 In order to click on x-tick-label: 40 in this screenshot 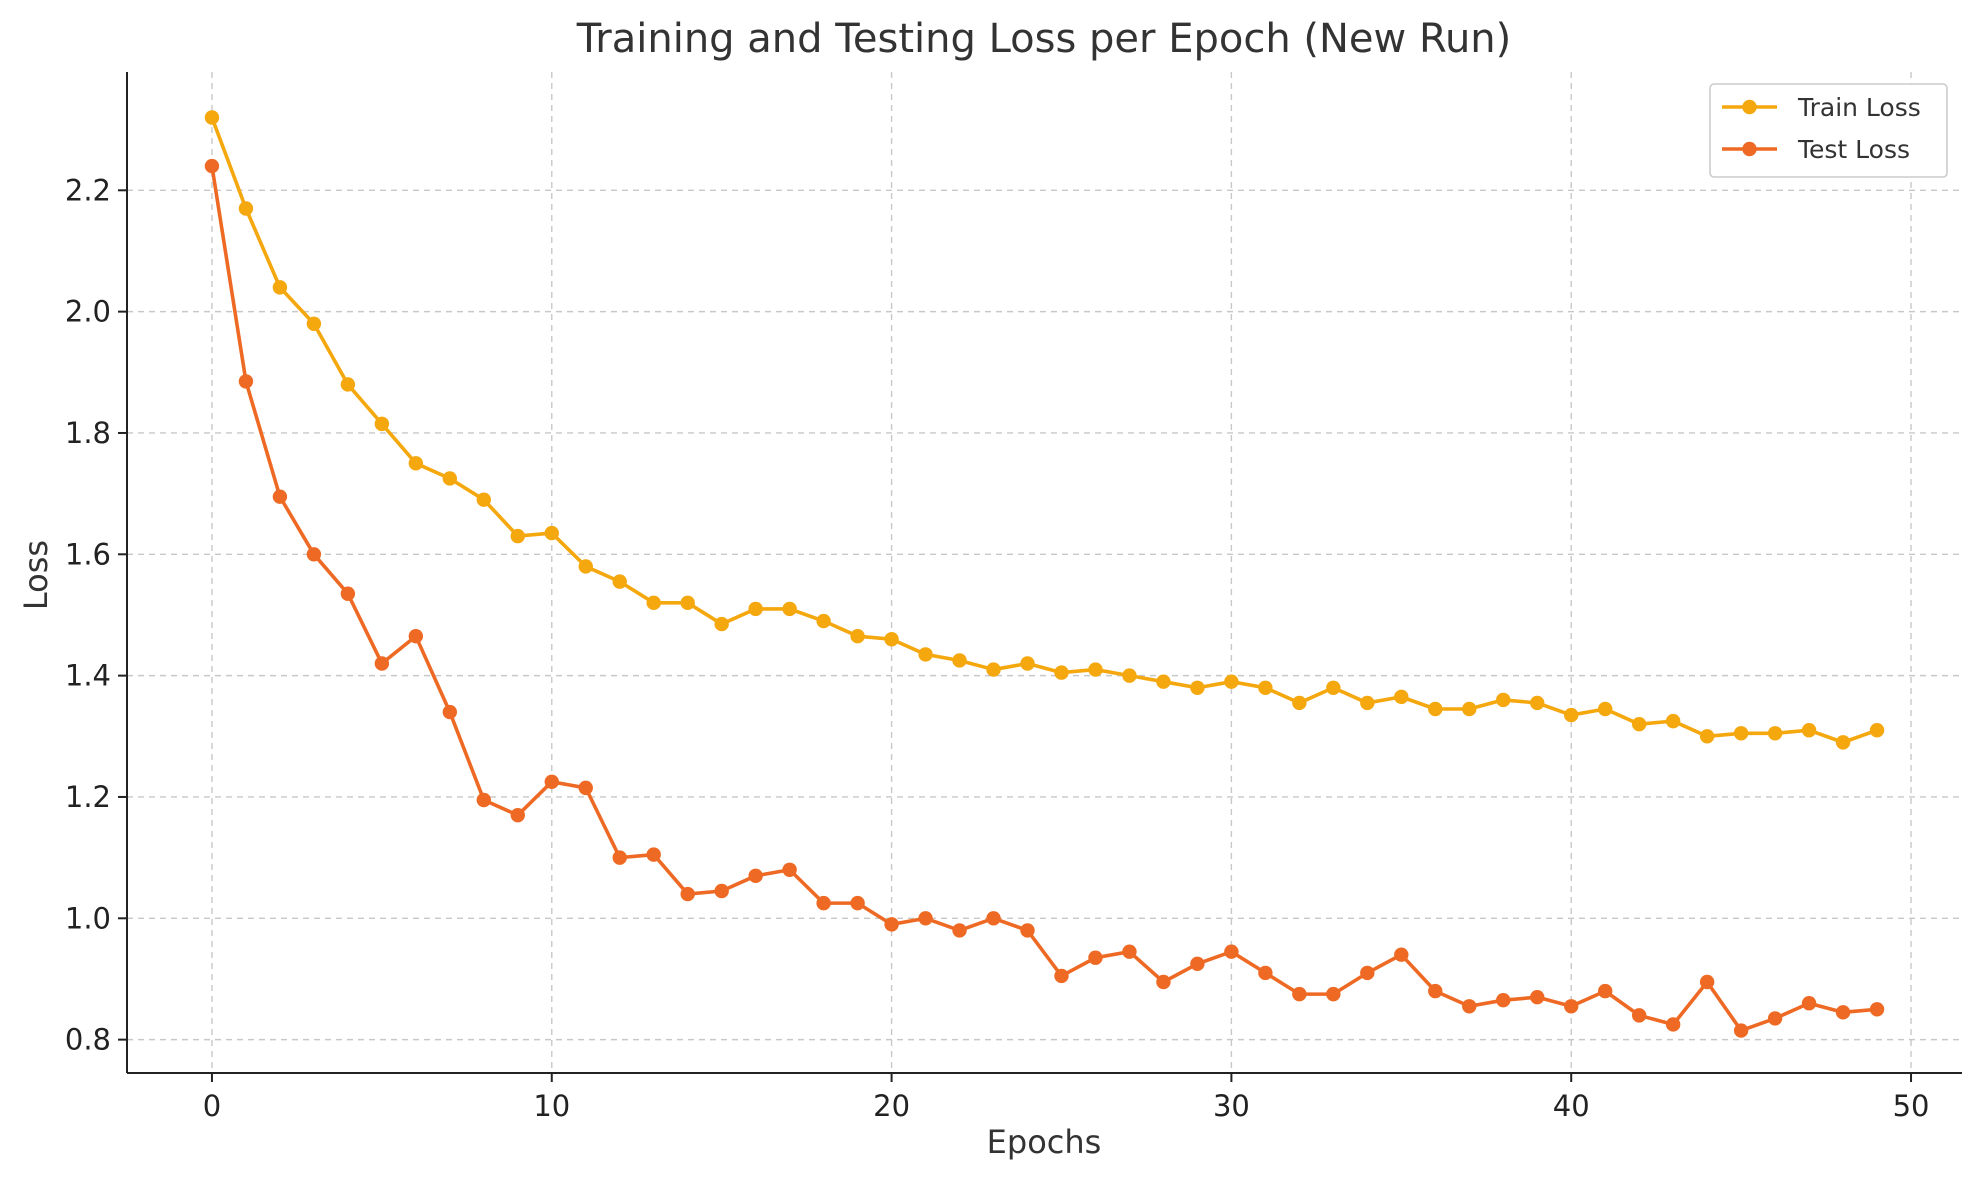, I will do `click(1571, 1106)`.